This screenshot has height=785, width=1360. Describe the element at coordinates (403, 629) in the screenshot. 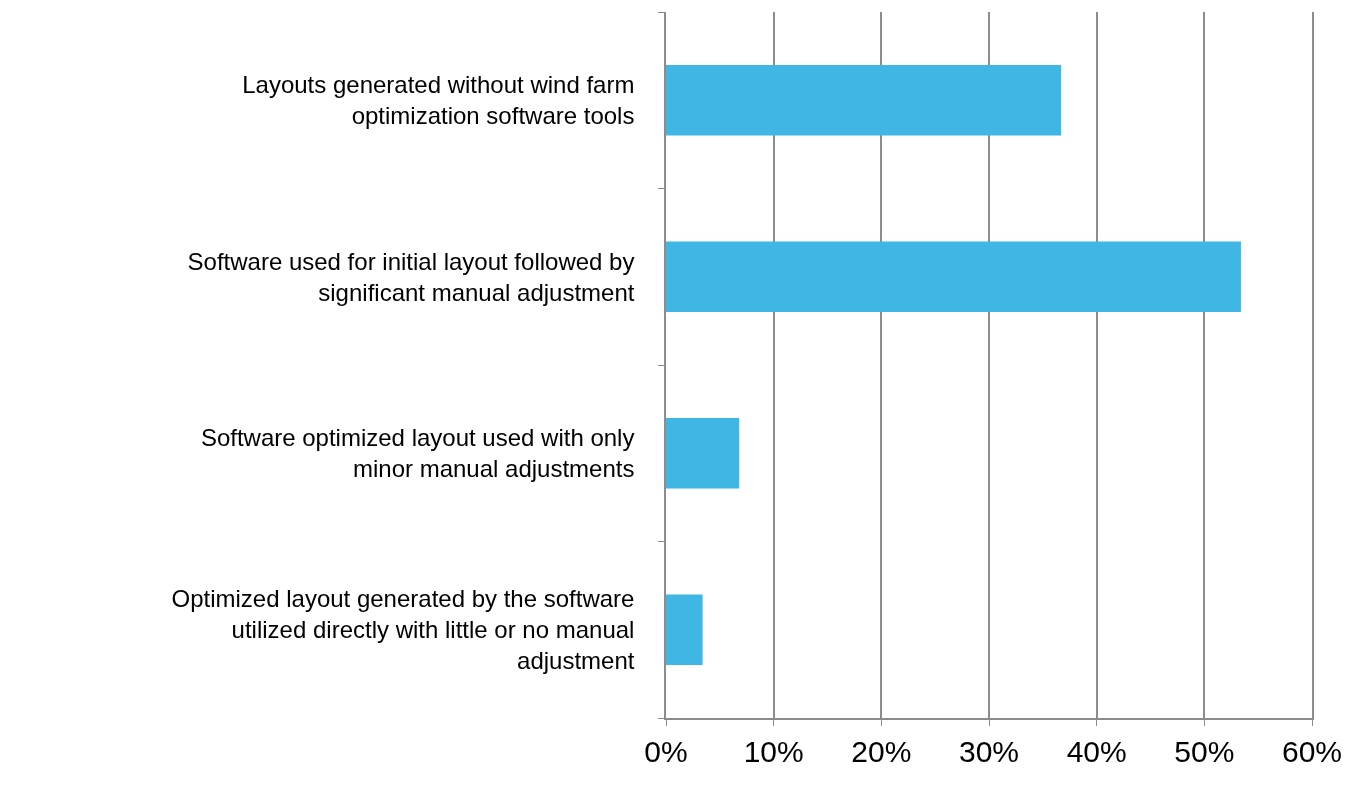

I see `y-tick-label: Optimized layout generated by the software utilized directly with little or no manual adjustment` at that location.